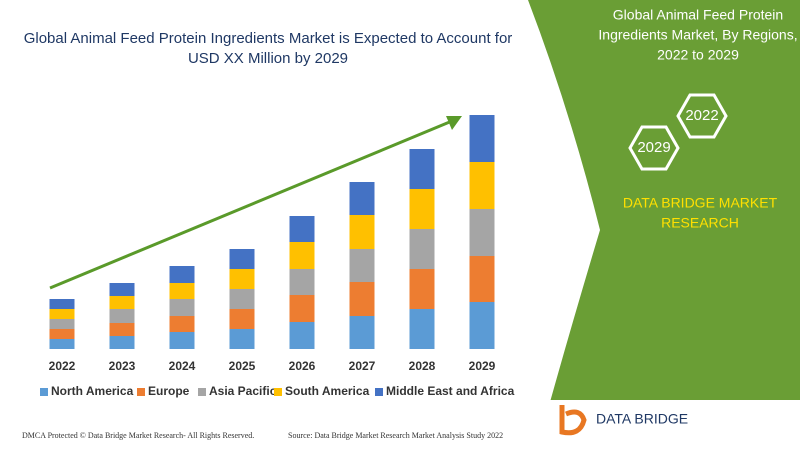 The height and width of the screenshot is (450, 800). I want to click on x-tick-label: 2025, so click(242, 366).